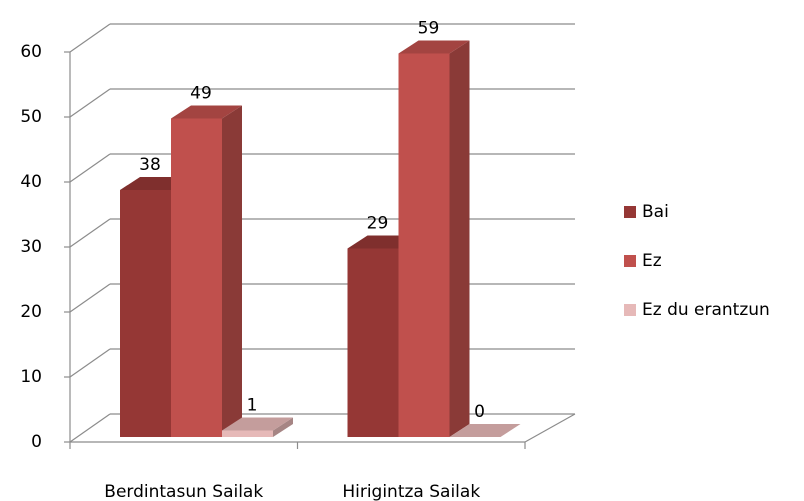 The height and width of the screenshot is (501, 804). I want to click on legend-label: Ez du erantzun, so click(706, 310).